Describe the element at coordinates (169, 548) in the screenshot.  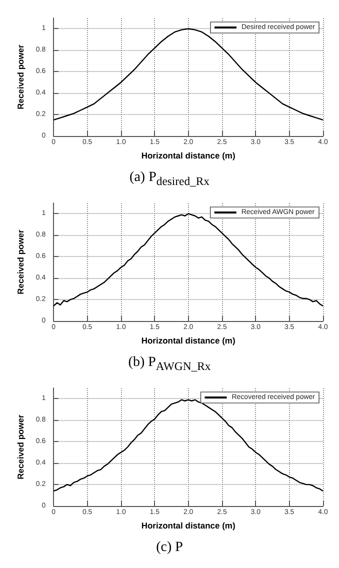
I see `text: (c) P` at that location.